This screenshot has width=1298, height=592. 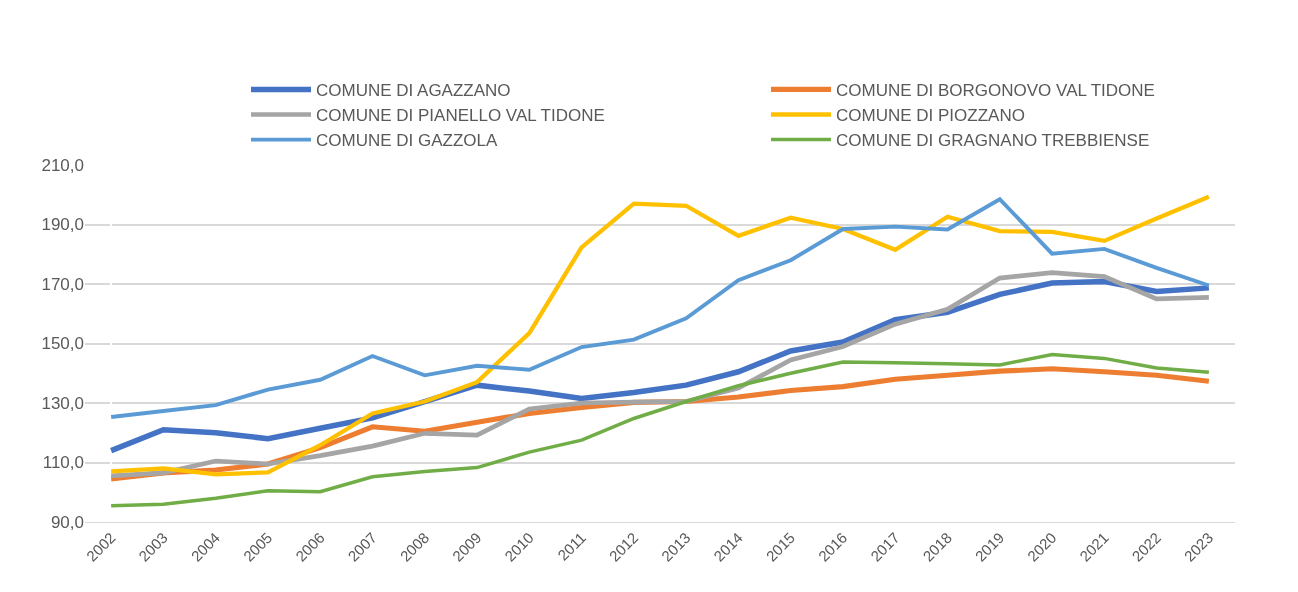 What do you see at coordinates (62, 225) in the screenshot?
I see `y-tick-label: 190,0` at bounding box center [62, 225].